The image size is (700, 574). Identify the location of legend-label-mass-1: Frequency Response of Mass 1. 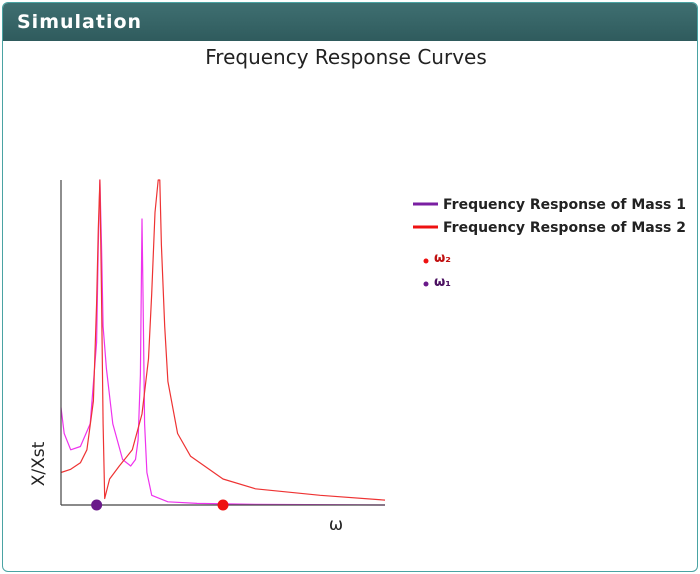
(564, 205).